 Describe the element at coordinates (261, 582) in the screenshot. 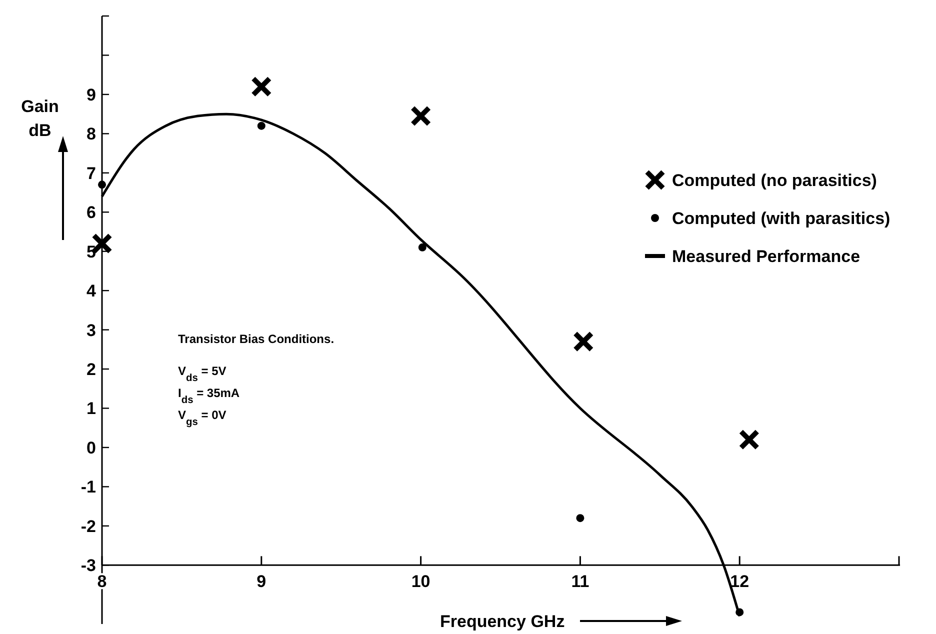

I see `x-tick-label: 9` at that location.